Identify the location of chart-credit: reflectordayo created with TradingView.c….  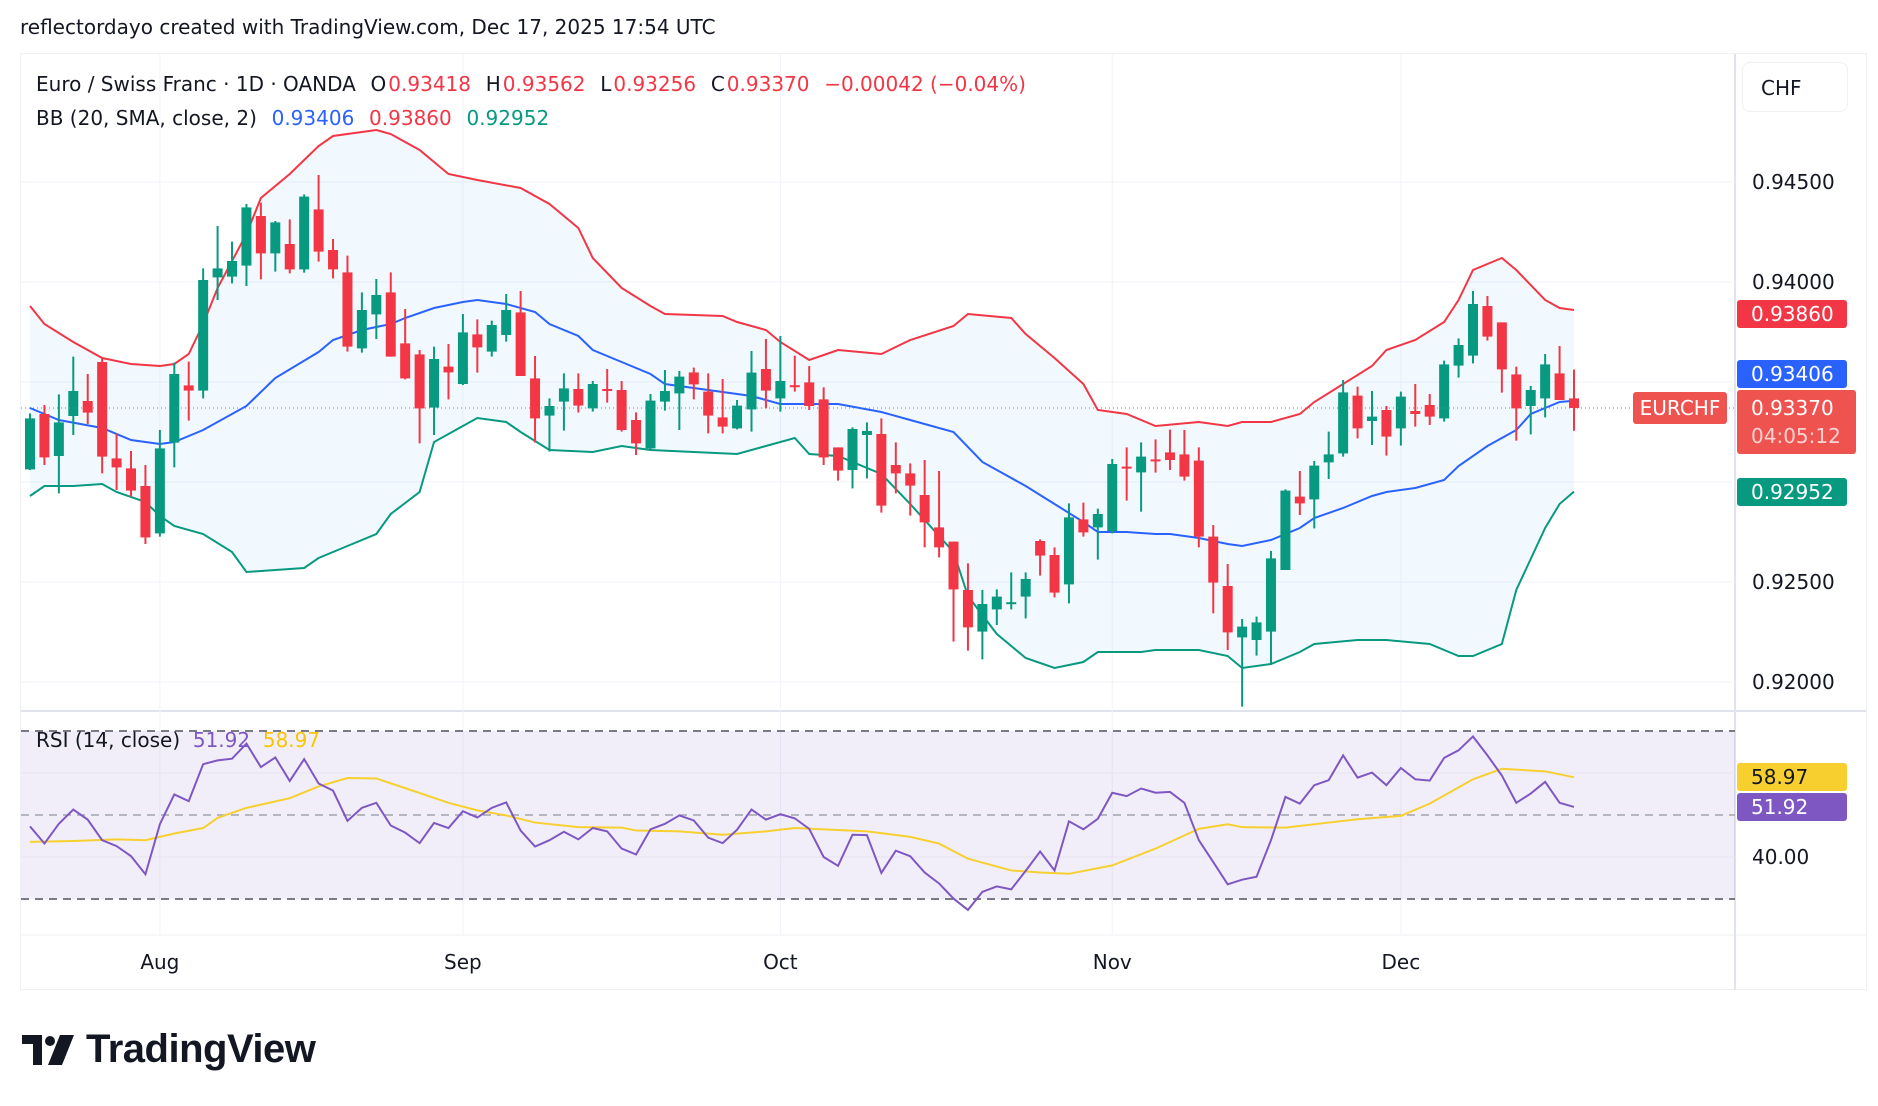
(368, 27).